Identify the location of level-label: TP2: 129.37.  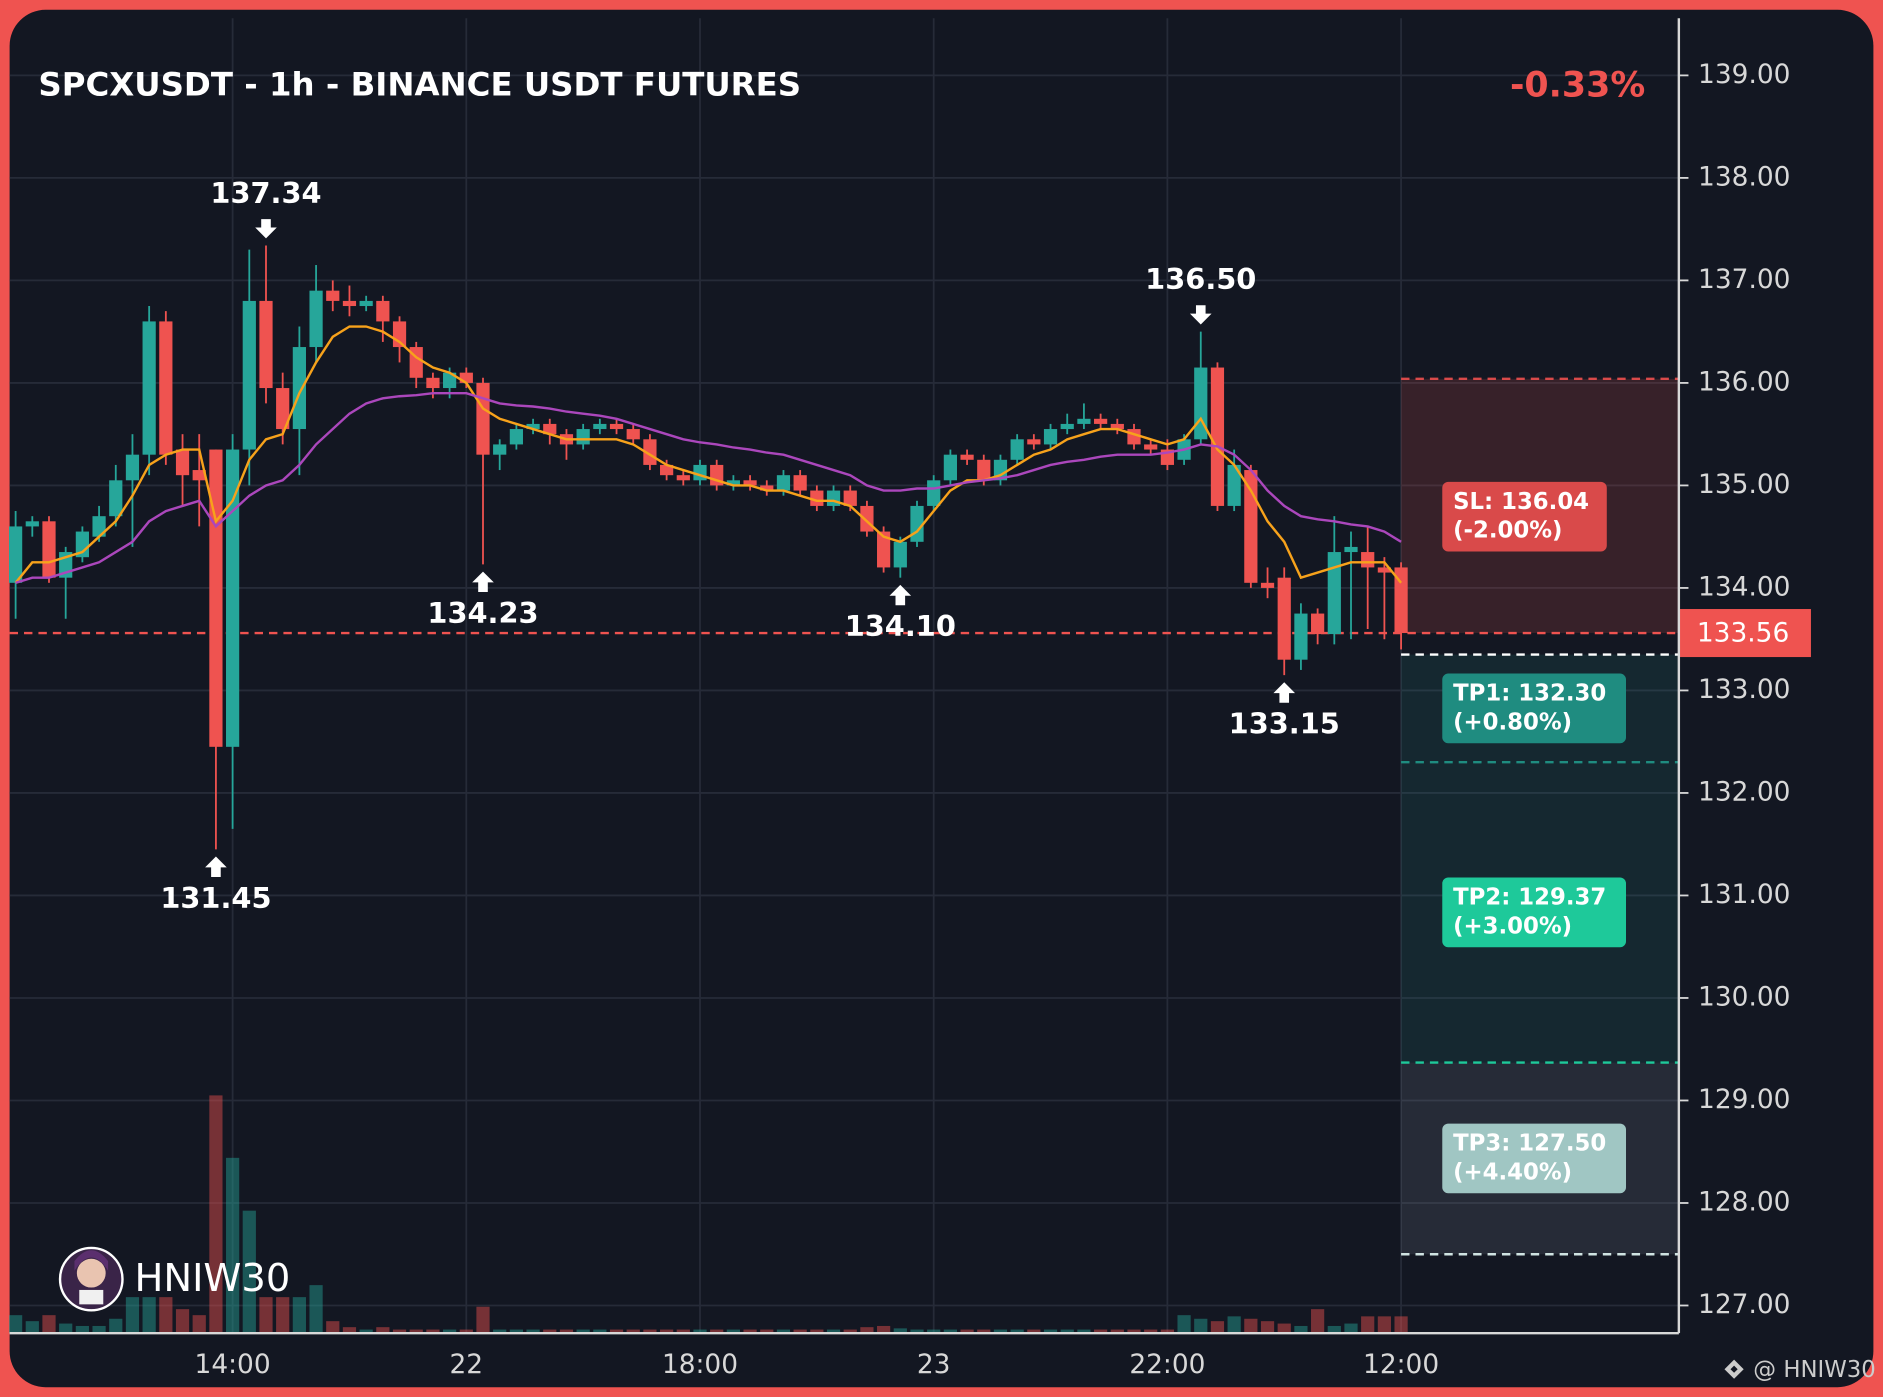
(1529, 897).